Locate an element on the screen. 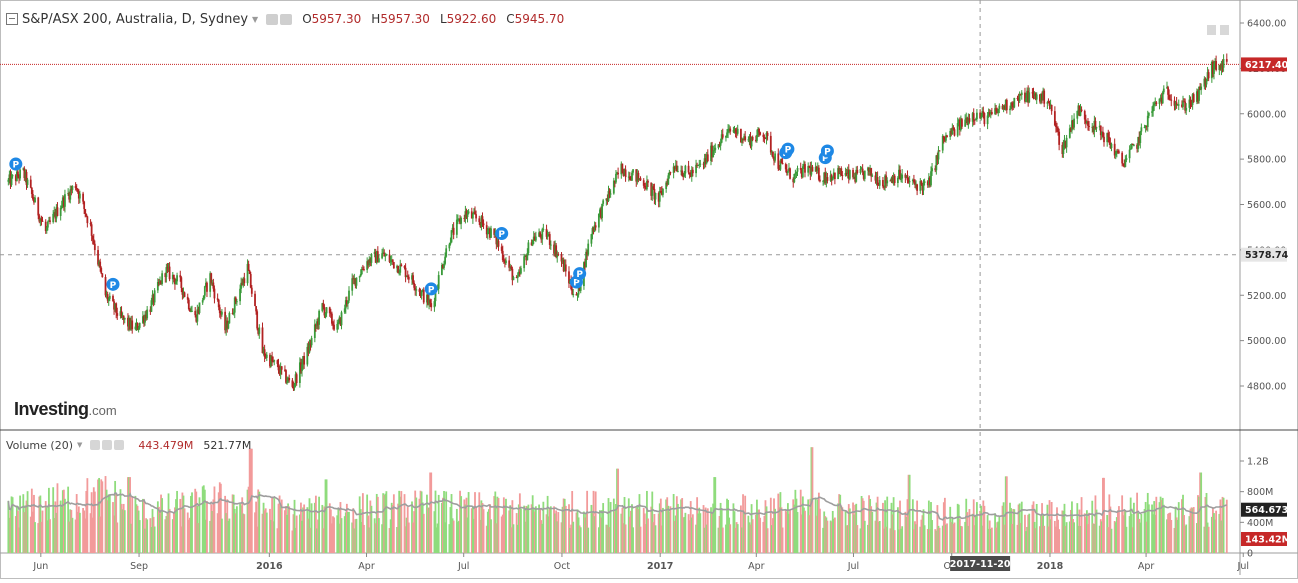  vol-tick-label: 400M is located at coordinates (1260, 523).